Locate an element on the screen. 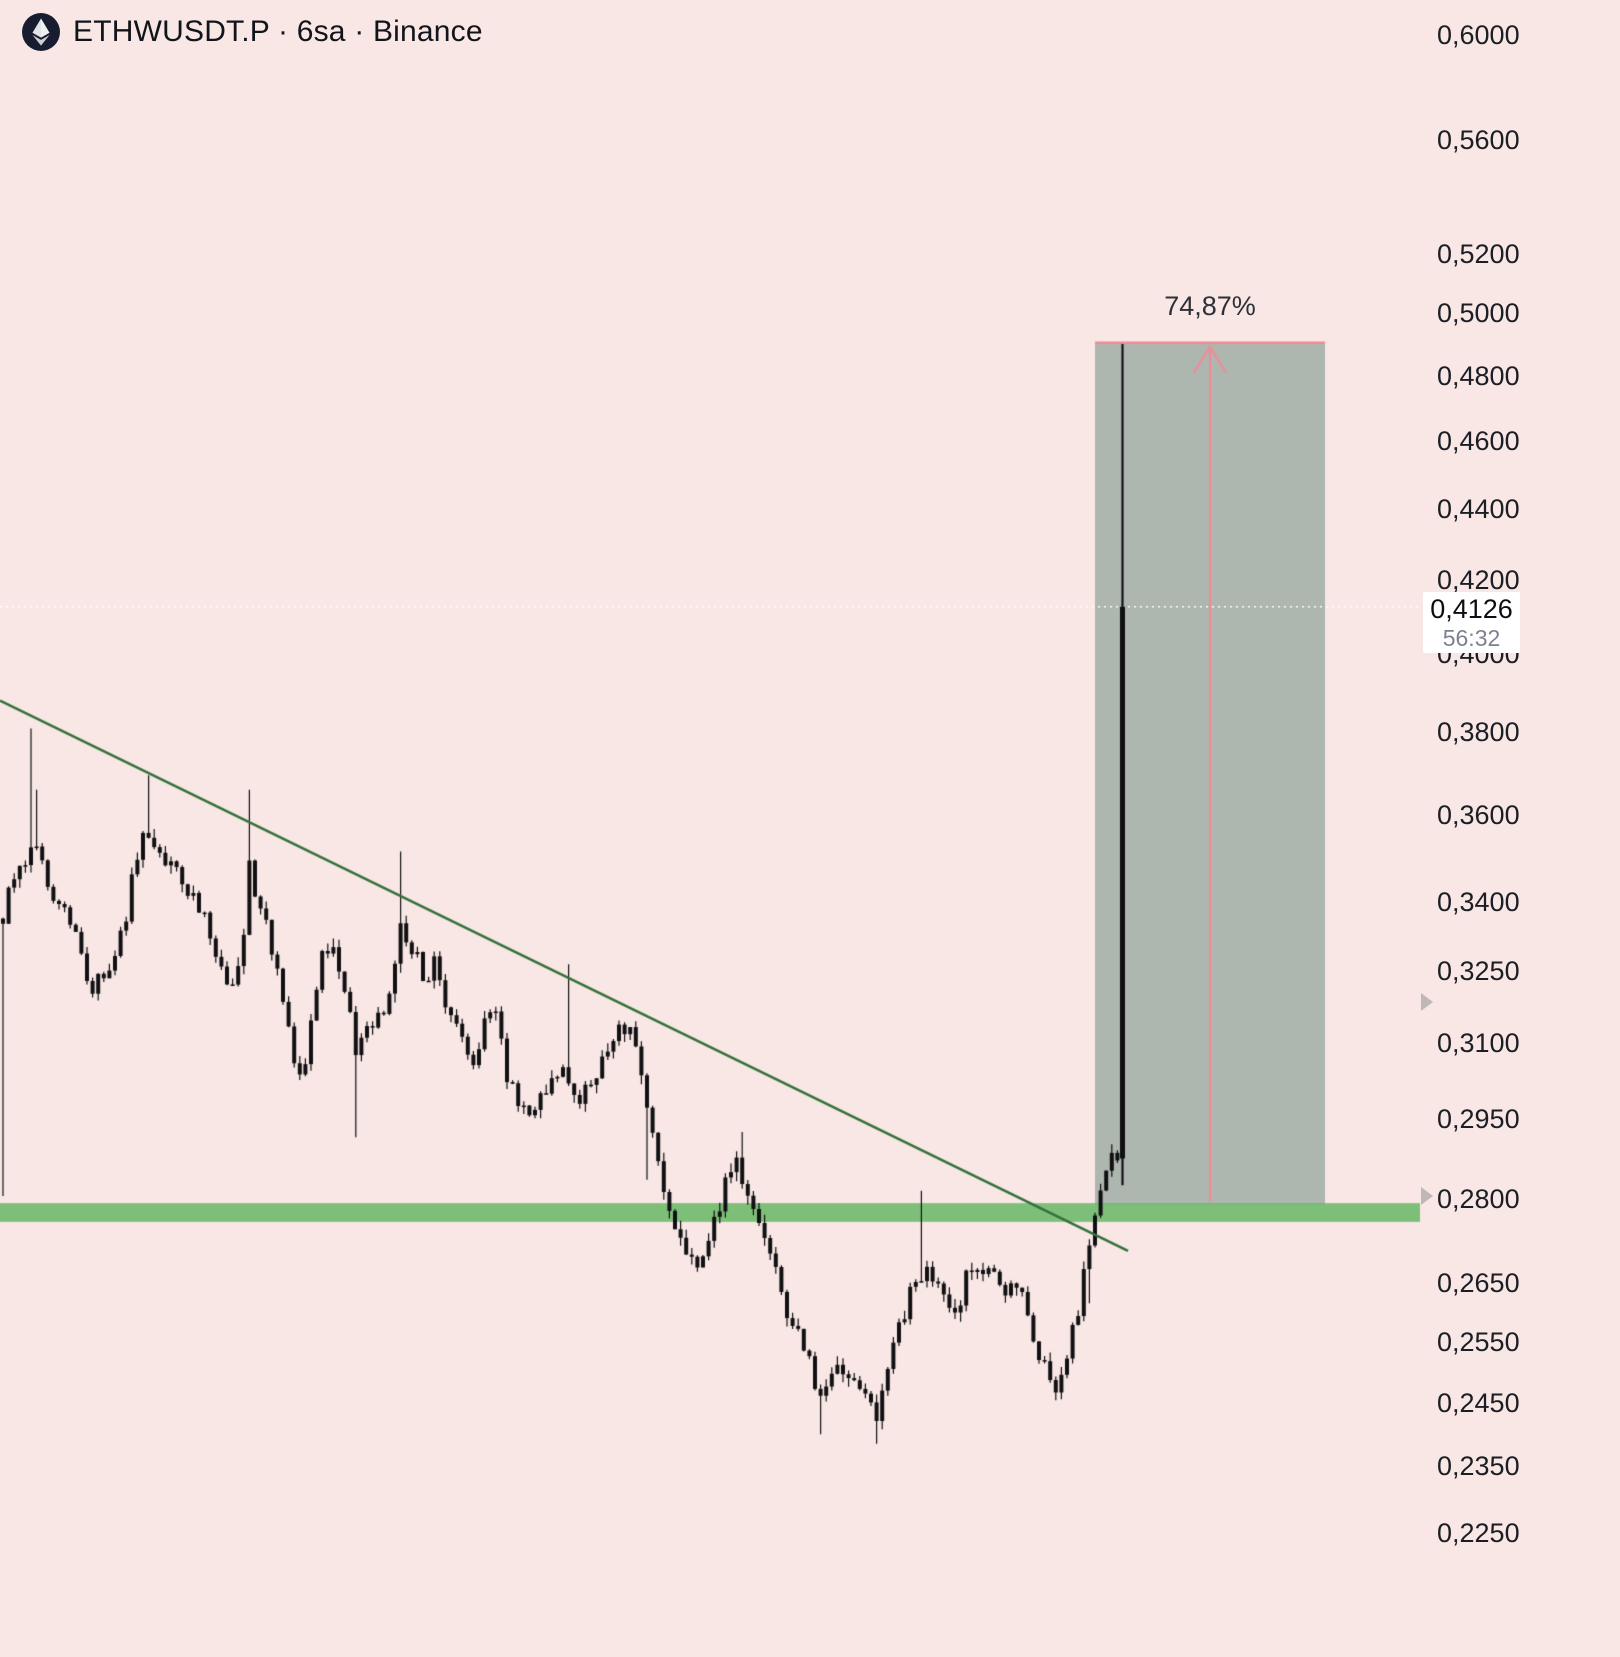 This screenshot has height=1657, width=1620. current-price-value: 0,4126 is located at coordinates (1471, 608).